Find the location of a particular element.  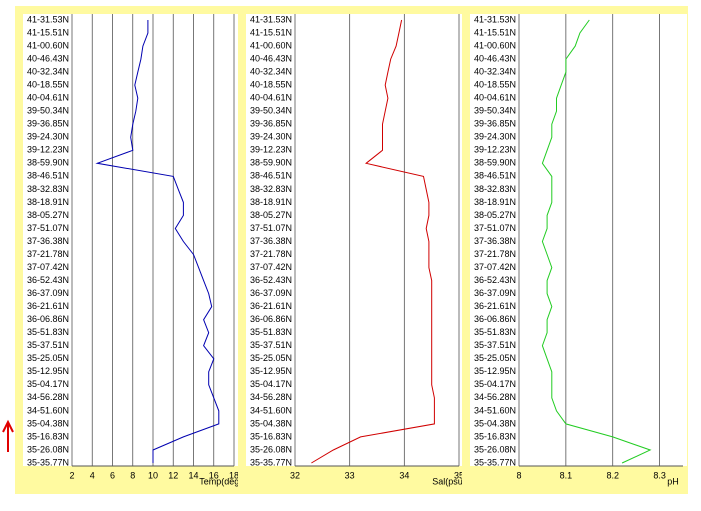

x-tick-label: 18 is located at coordinates (234, 475).